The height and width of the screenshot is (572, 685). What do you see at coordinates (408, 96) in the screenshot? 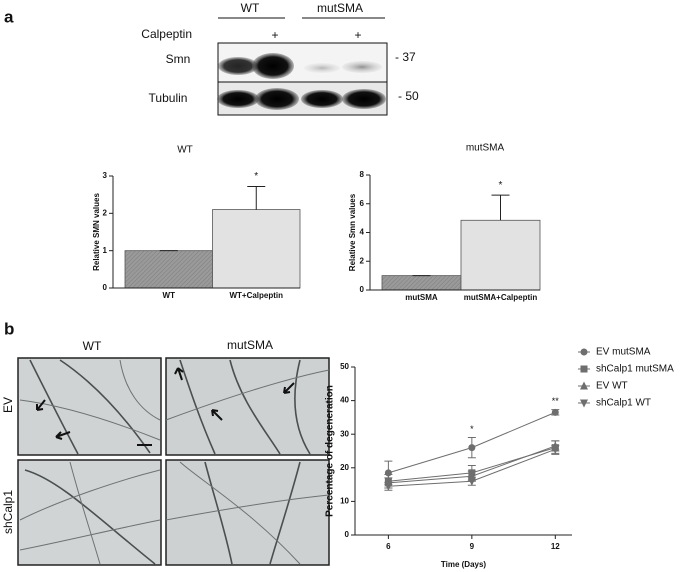
I see `mw-marker: - 50` at bounding box center [408, 96].